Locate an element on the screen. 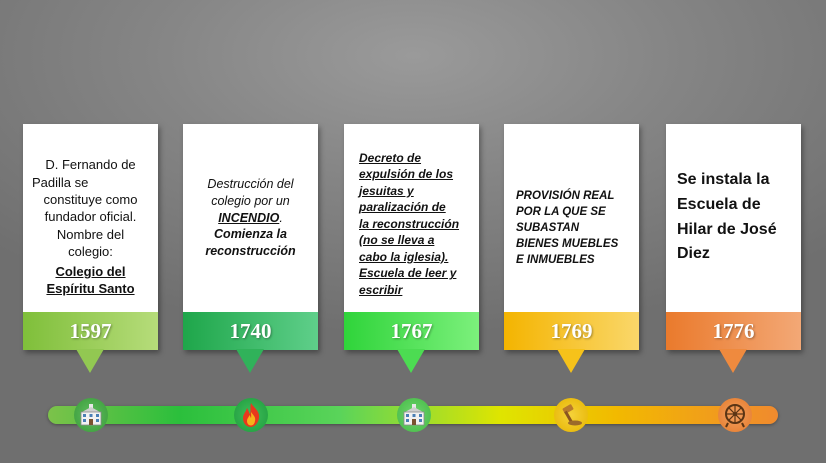 This screenshot has height=463, width=826. gavel-icon is located at coordinates (571, 415).